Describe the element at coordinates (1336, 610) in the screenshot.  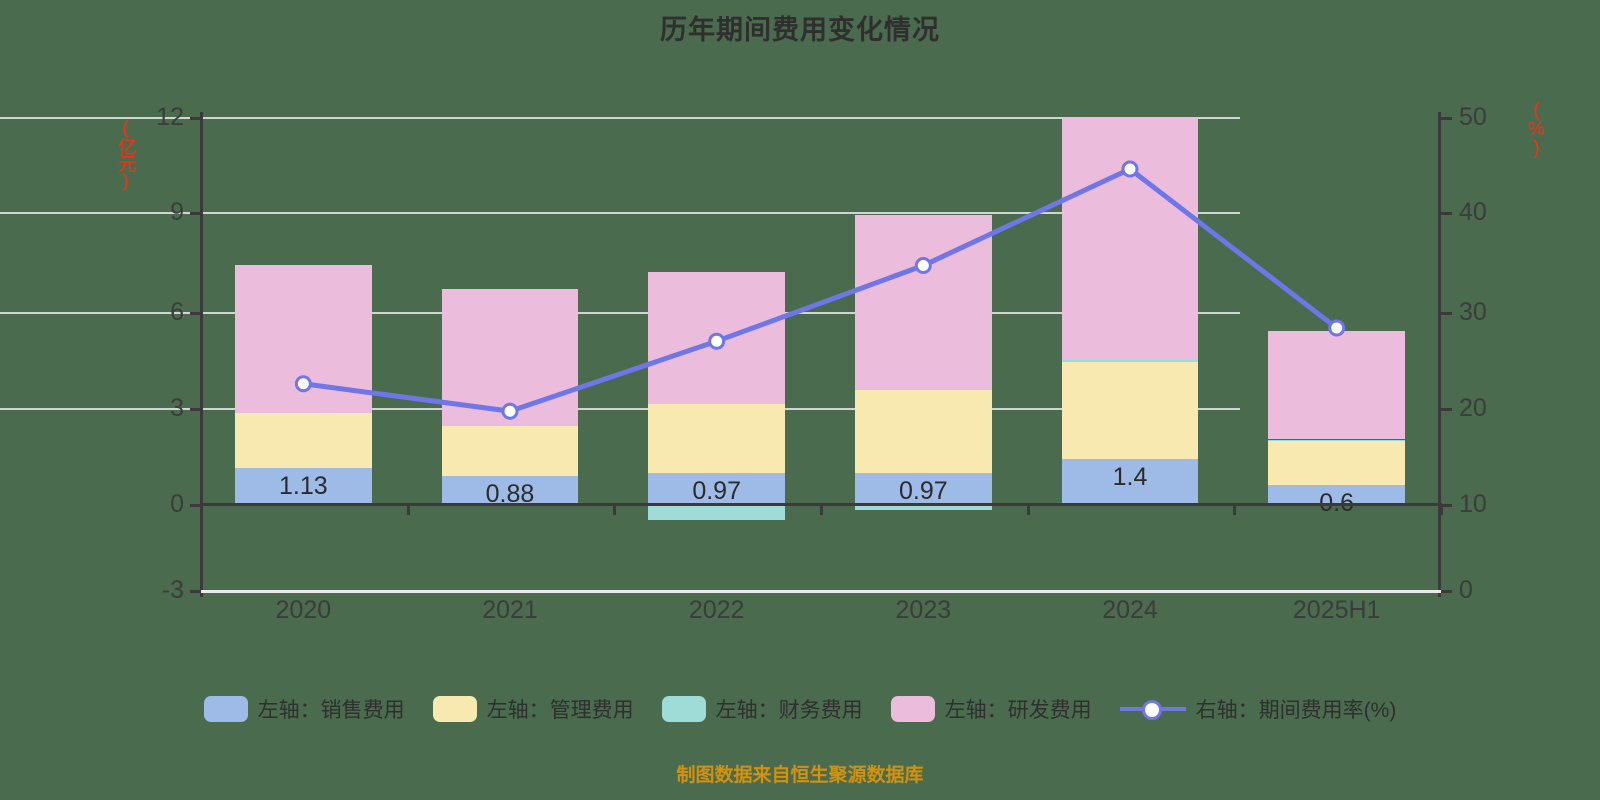
I see `x-axis-label-2025H1: 2025H1` at that location.